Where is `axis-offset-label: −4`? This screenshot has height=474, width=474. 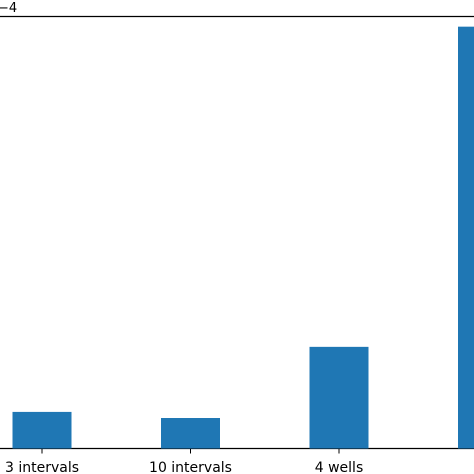 axis-offset-label: −4 is located at coordinates (8, 8).